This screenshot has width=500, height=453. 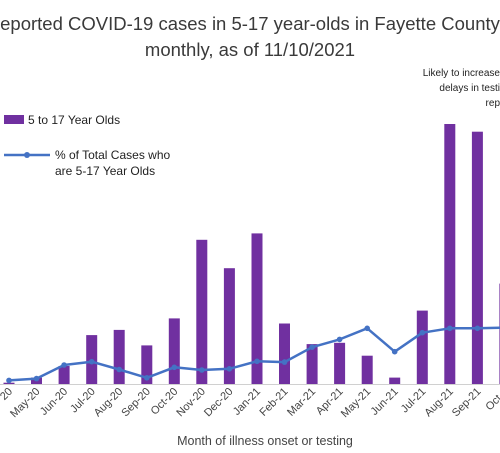 I want to click on legend-bar-swatch, so click(x=14, y=119).